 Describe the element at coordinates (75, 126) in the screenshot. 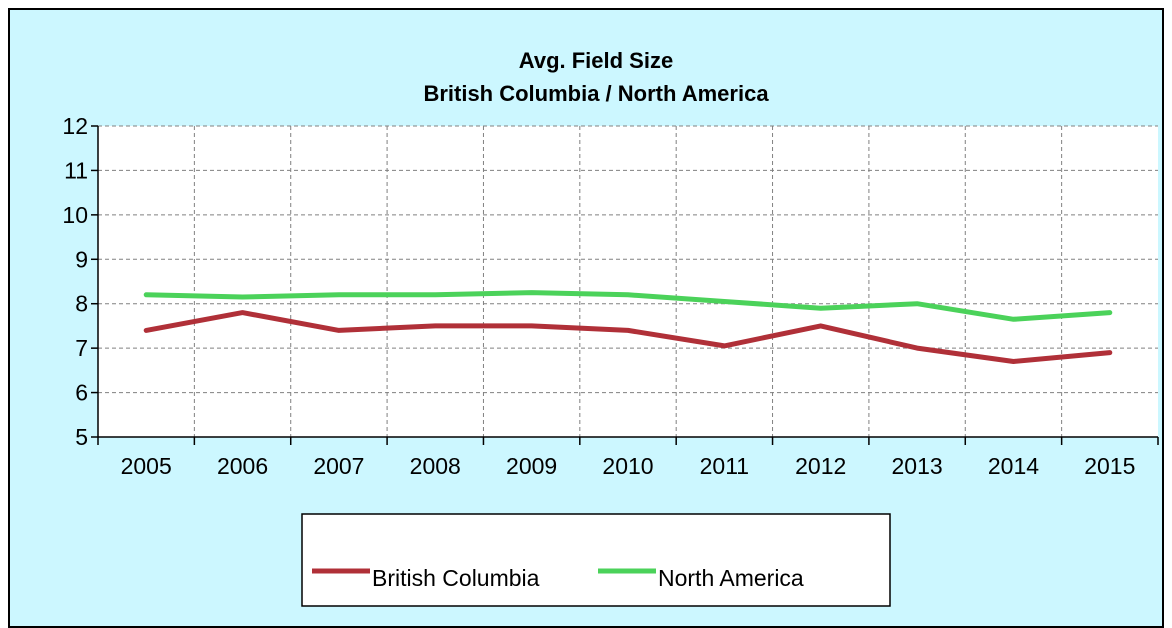

I see `y-tick-label: 12` at that location.